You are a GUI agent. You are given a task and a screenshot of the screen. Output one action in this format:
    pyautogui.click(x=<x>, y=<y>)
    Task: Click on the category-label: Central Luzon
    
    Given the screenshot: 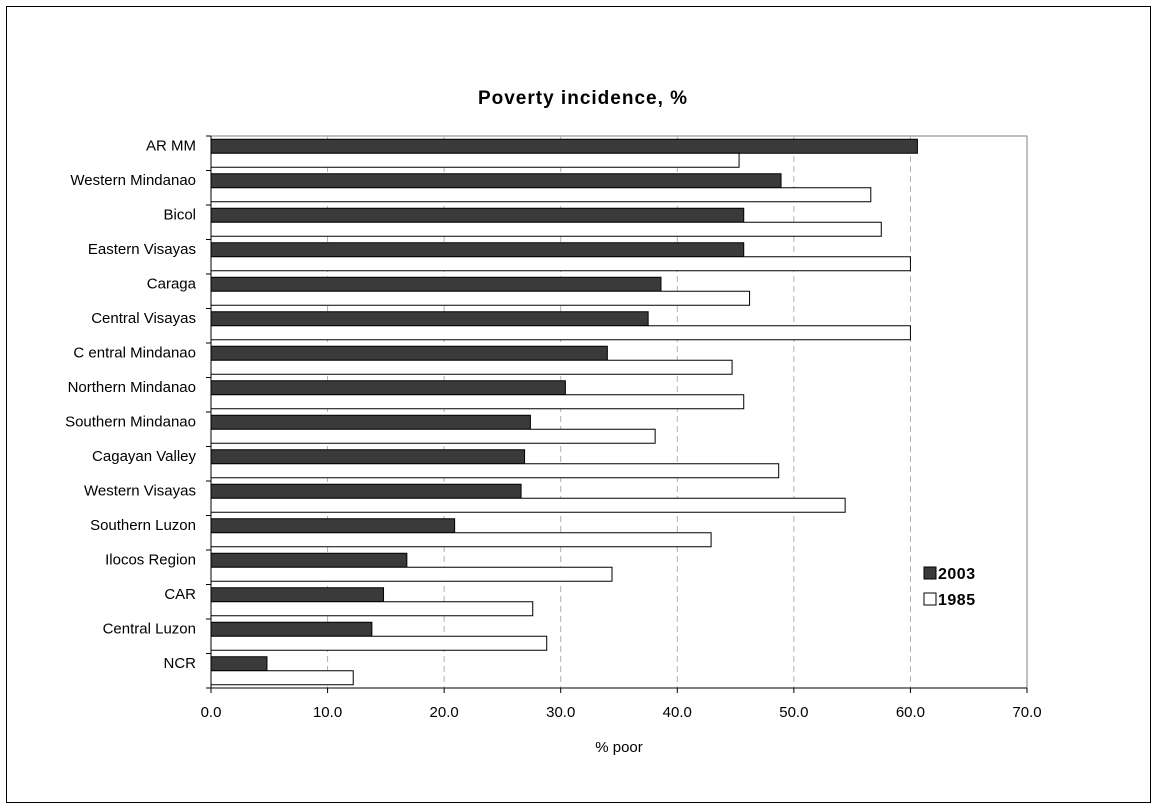 What is the action you would take?
    pyautogui.click(x=149, y=628)
    